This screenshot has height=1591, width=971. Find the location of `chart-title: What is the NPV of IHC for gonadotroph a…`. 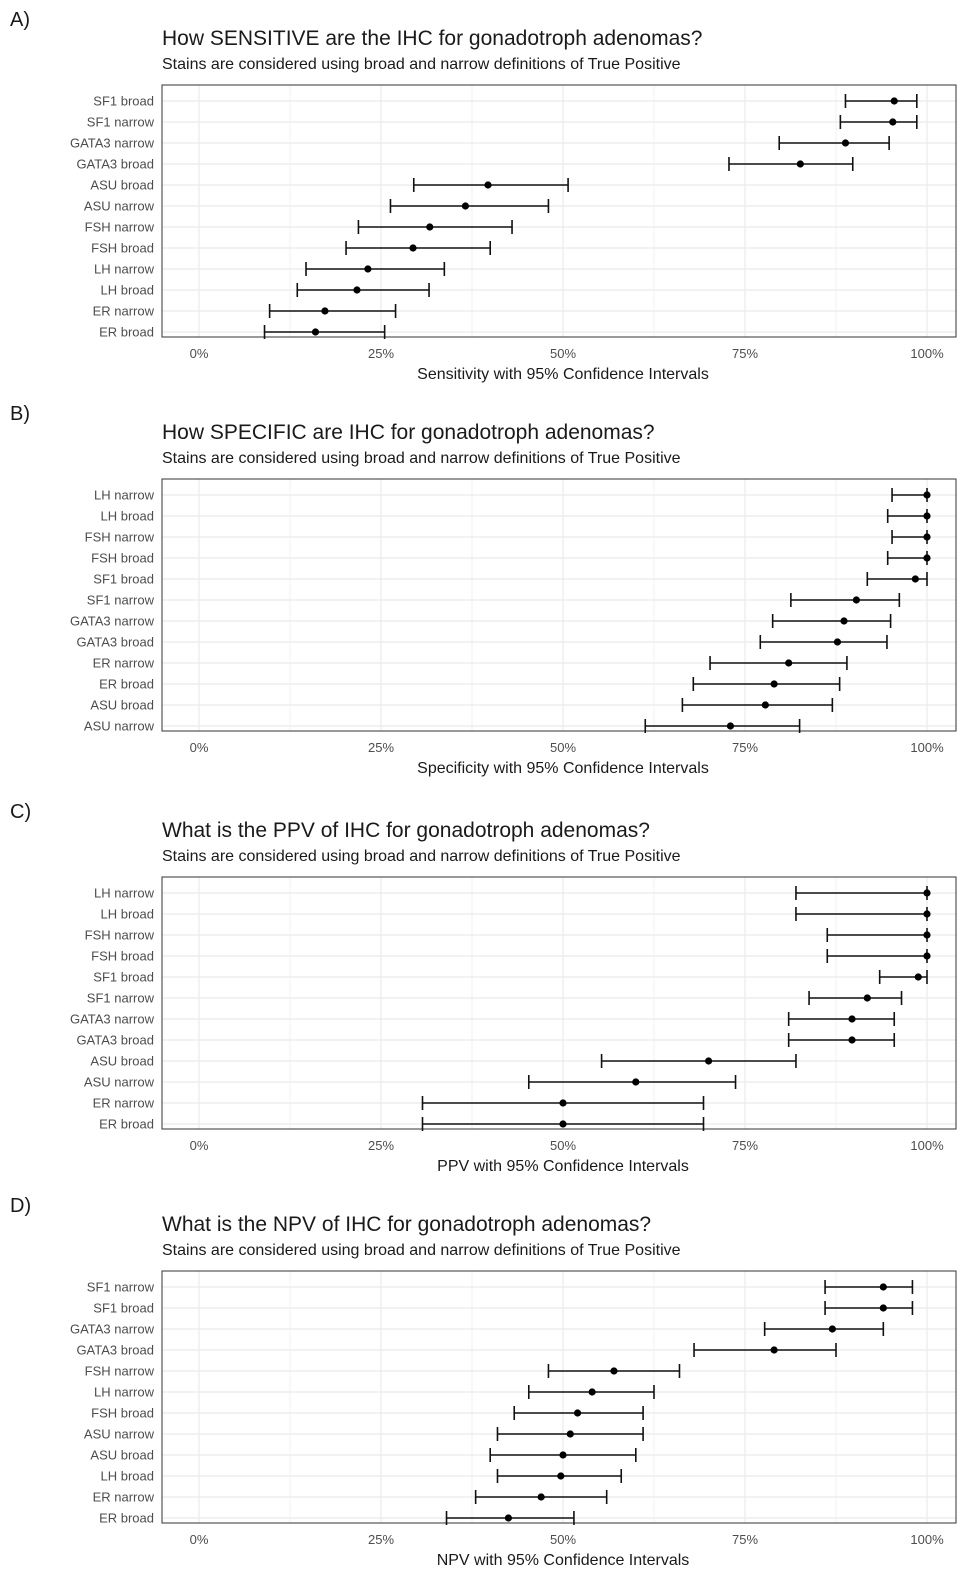

chart-title: What is the NPV of IHC for gonadotroph a… is located at coordinates (407, 1224).